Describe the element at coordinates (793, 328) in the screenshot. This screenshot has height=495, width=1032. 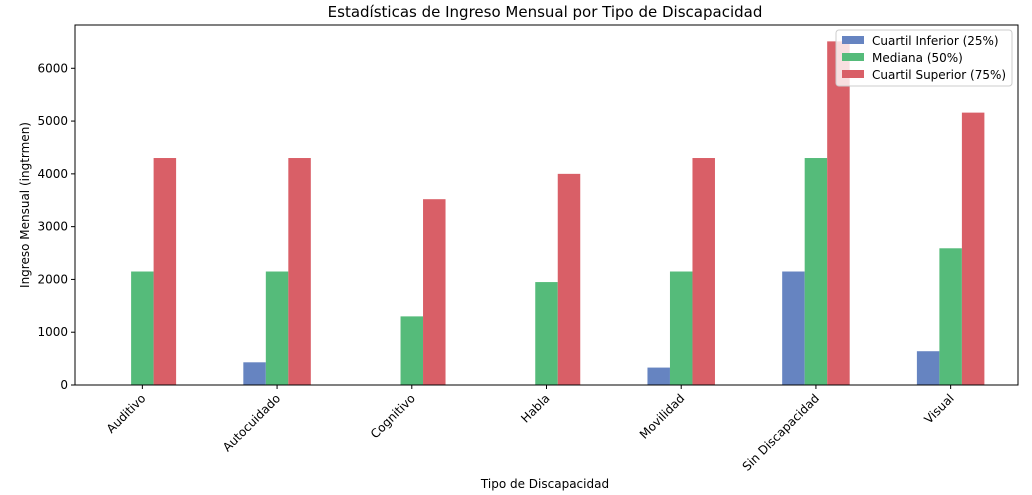
I see `bar-1-sin-discapacidad` at that location.